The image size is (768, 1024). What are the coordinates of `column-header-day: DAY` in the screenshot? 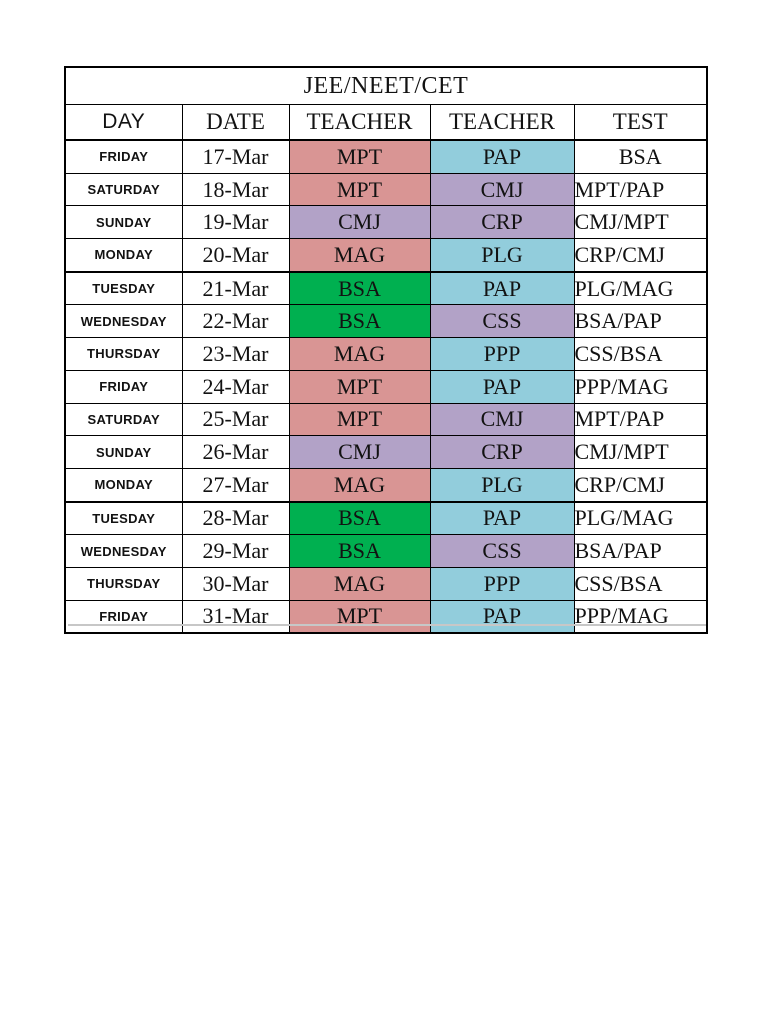 It's located at (123, 122).